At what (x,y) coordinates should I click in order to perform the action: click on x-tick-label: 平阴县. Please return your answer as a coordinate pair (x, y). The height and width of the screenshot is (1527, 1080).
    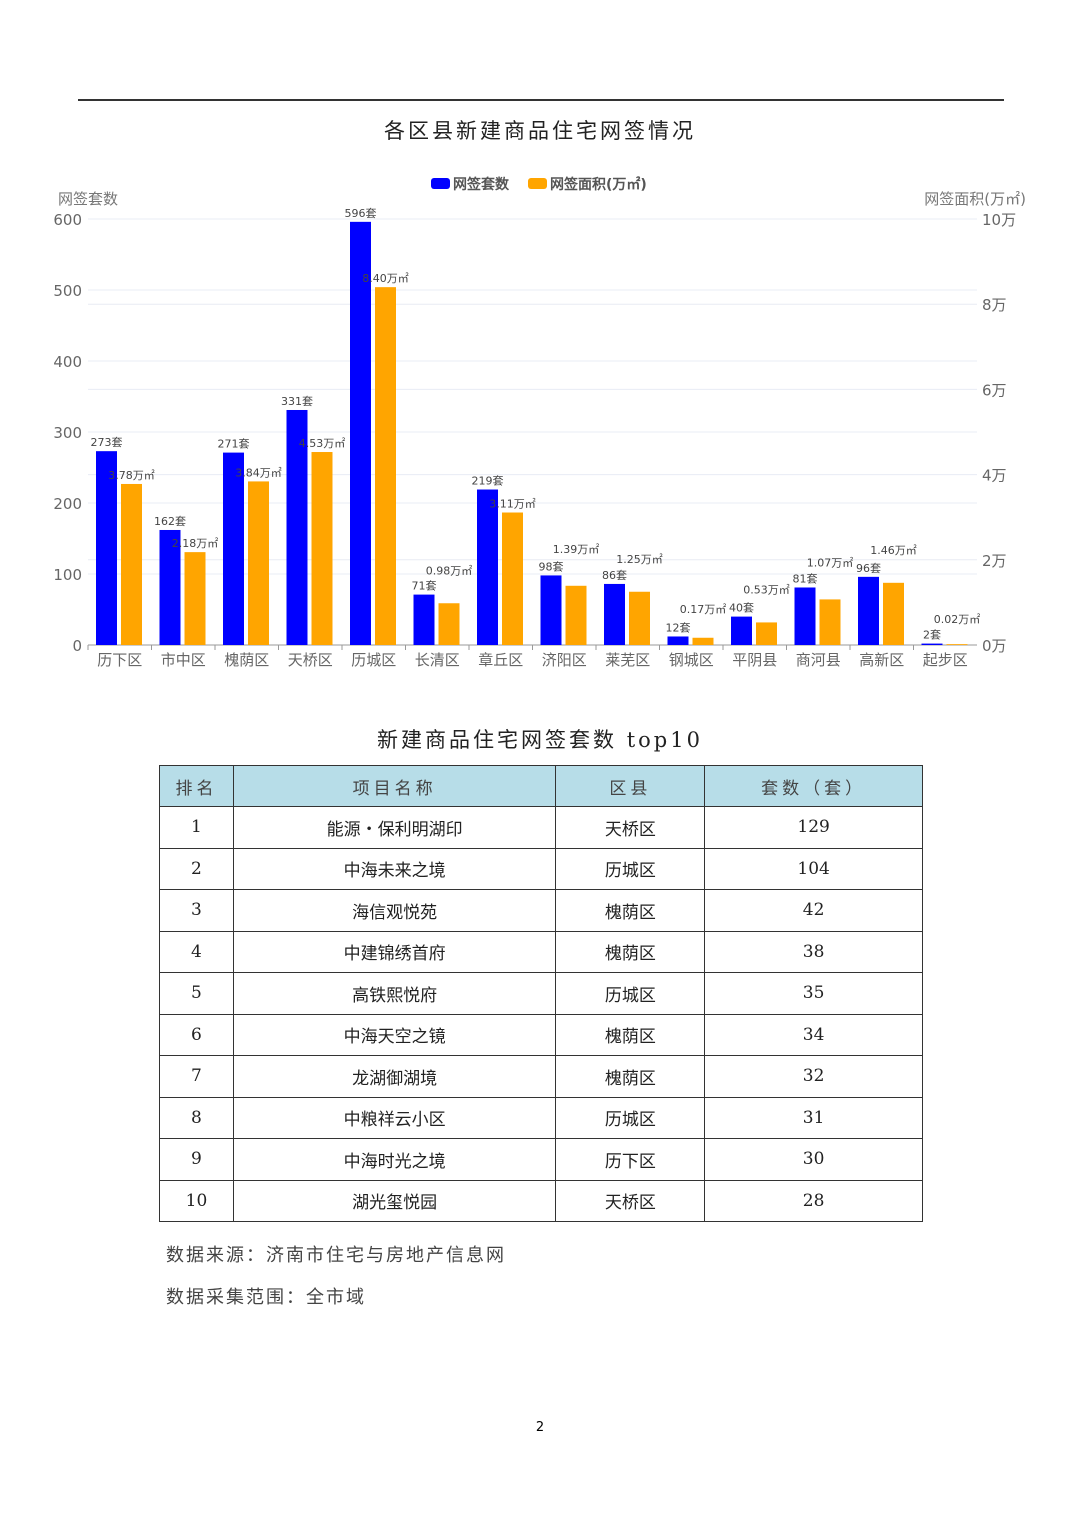
    Looking at the image, I should click on (754, 660).